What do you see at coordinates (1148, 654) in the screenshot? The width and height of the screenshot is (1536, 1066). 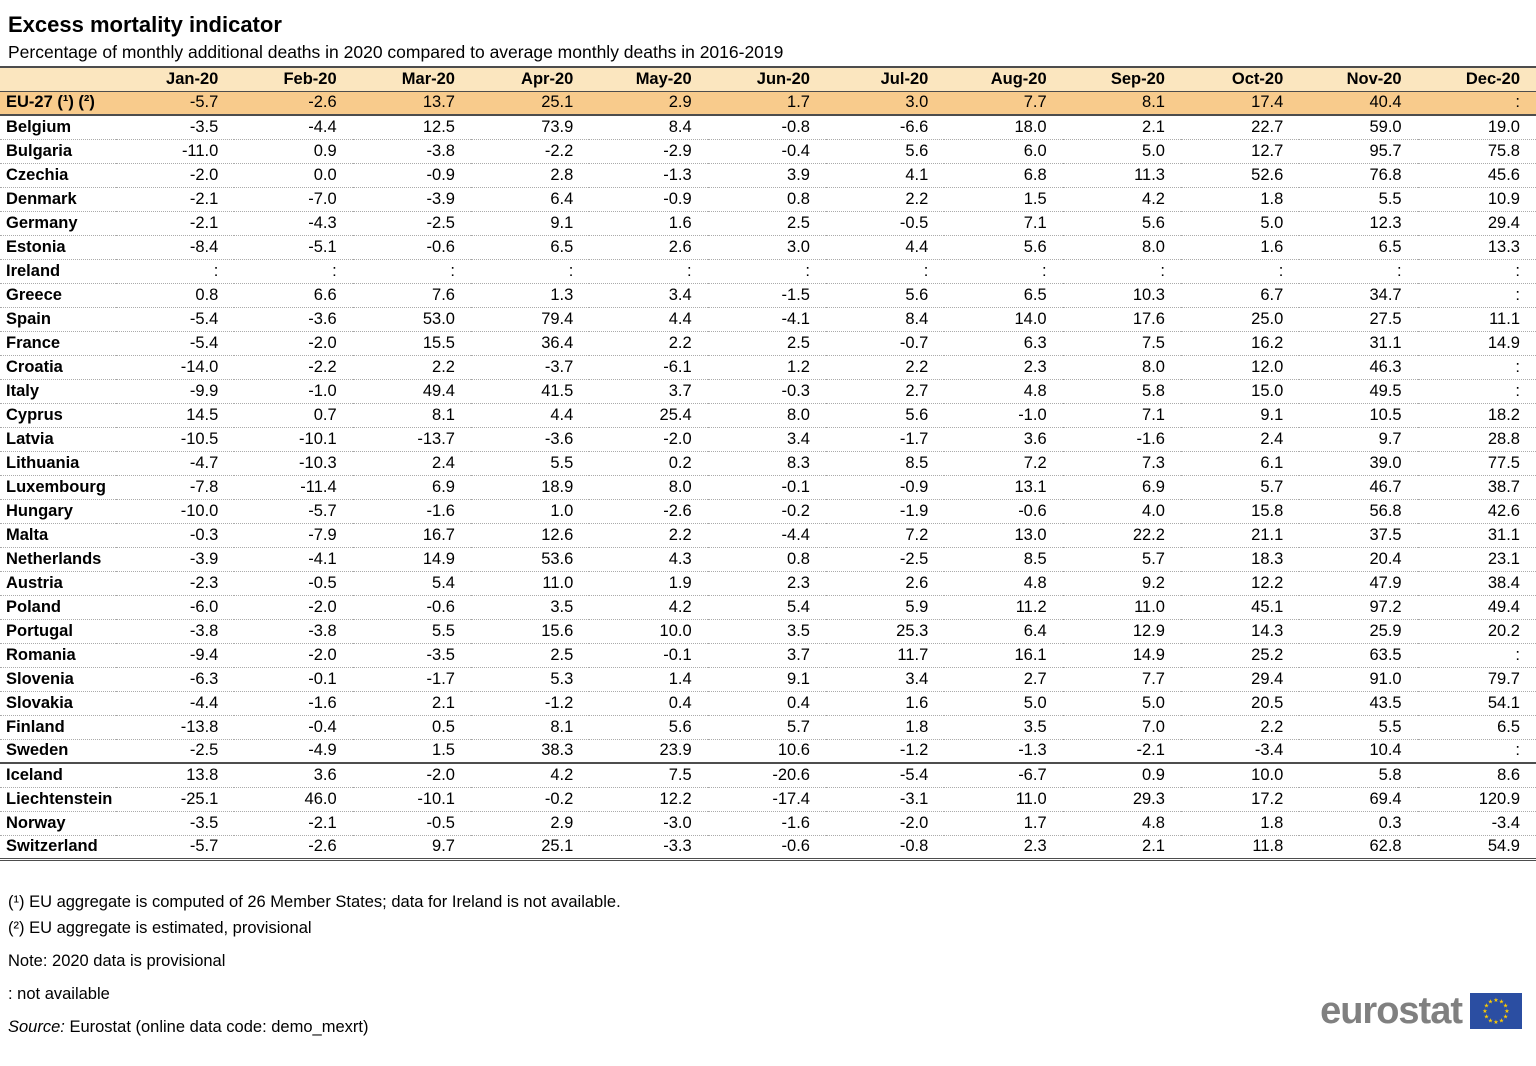 I see `value-cell: 14.9` at bounding box center [1148, 654].